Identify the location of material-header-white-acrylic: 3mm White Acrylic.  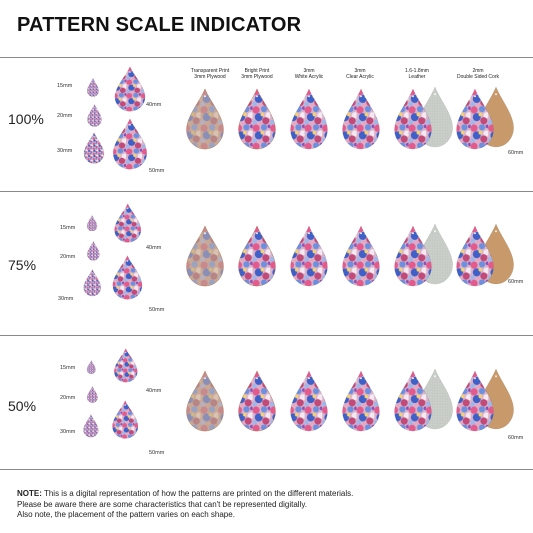
(309, 74).